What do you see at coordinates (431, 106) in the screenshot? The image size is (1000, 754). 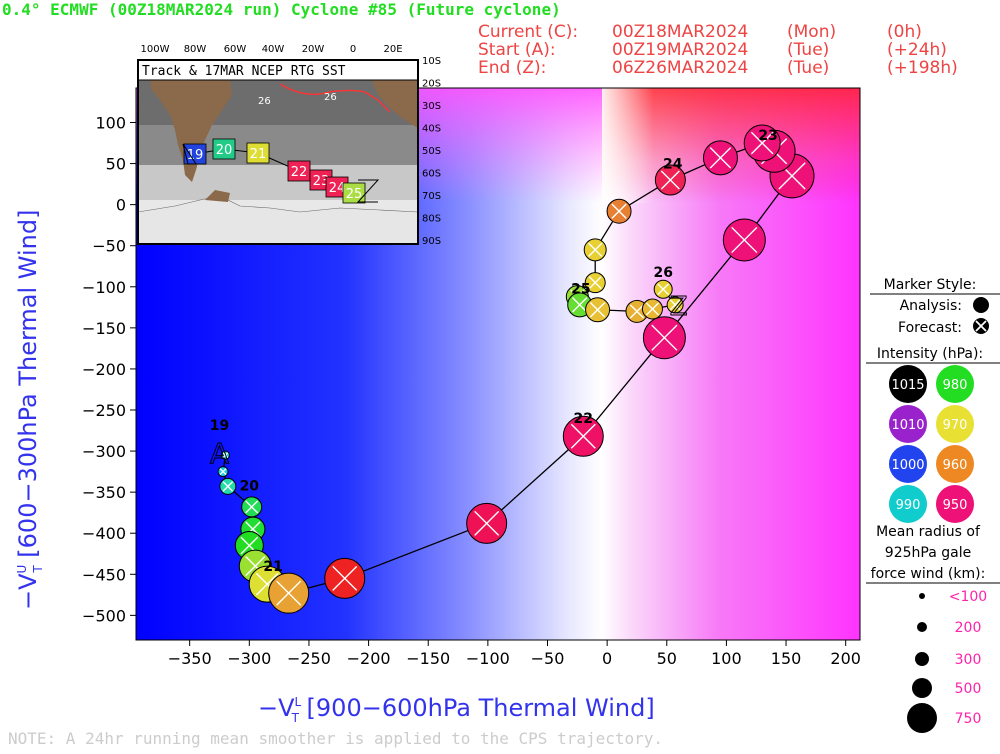 I see `inset-lat-label: 30S` at bounding box center [431, 106].